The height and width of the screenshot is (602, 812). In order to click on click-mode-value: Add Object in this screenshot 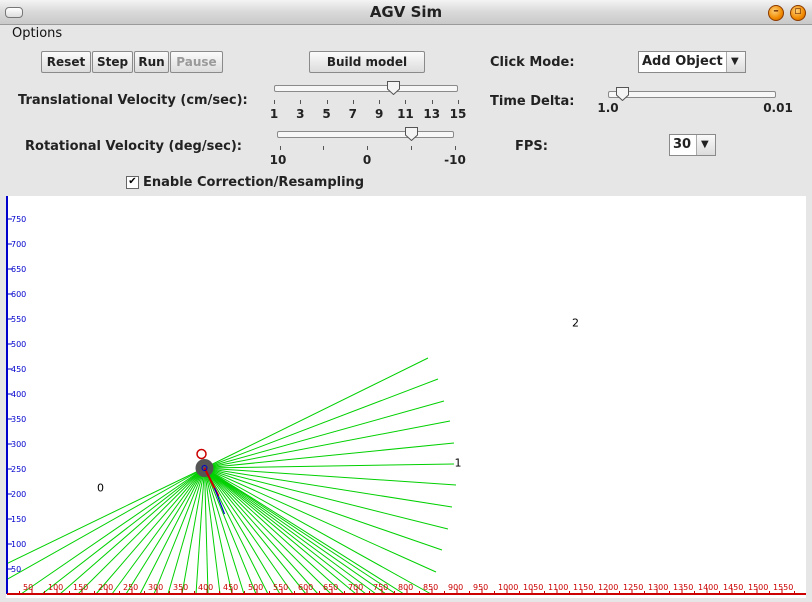, I will do `click(682, 61)`.